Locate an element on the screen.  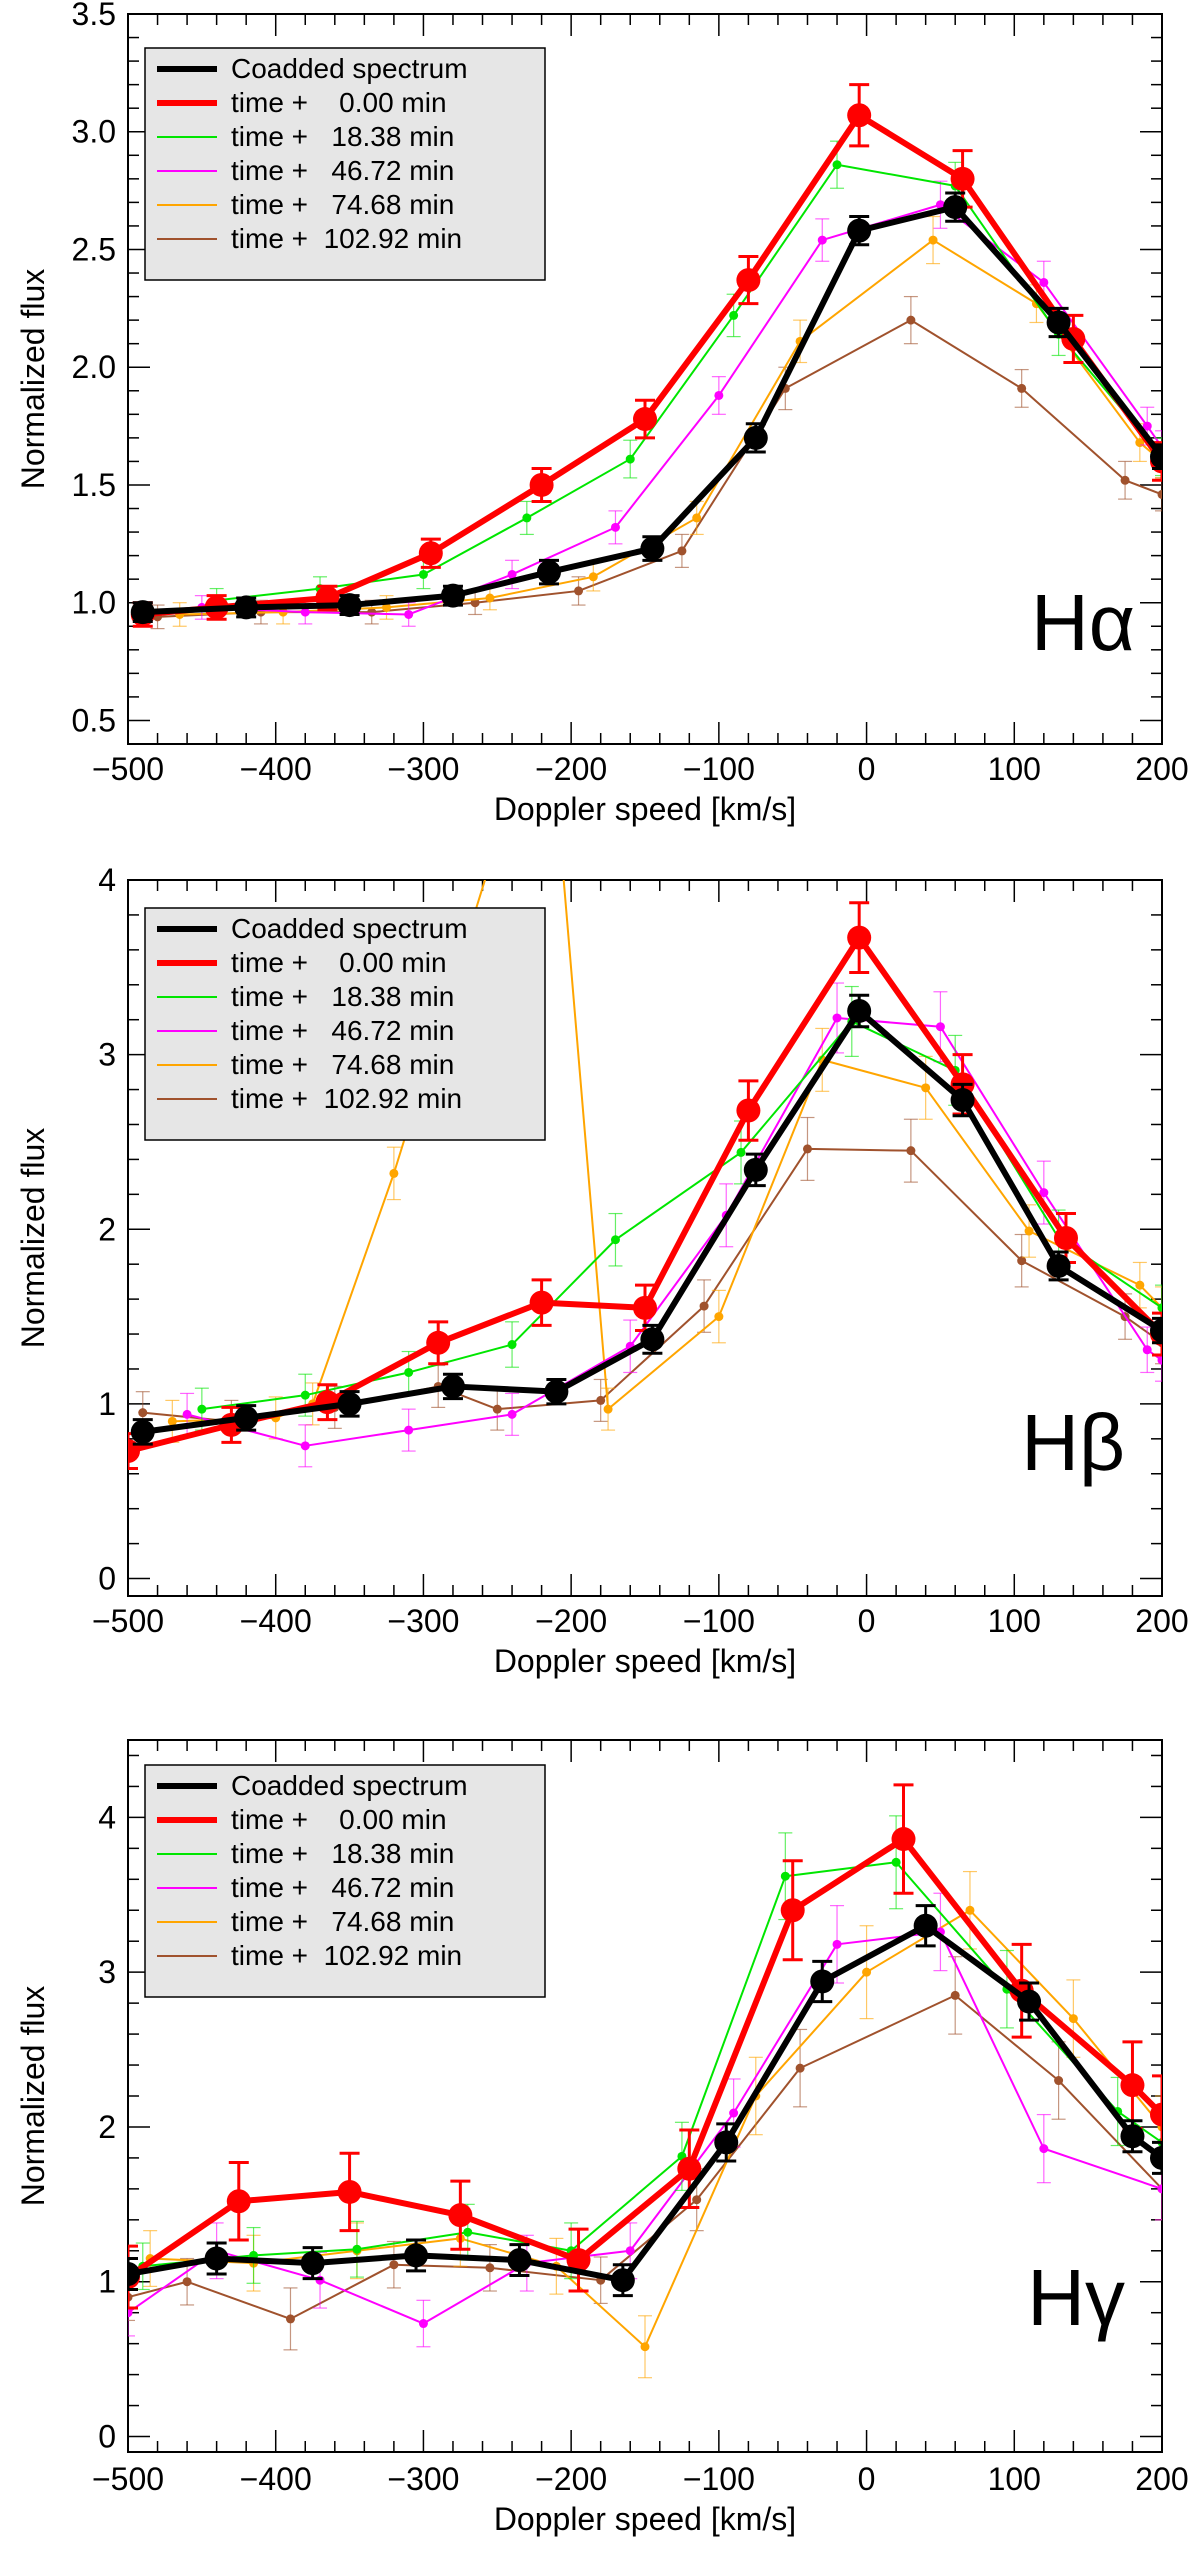
legend-label: time + 0.00 min is located at coordinates (339, 1819).